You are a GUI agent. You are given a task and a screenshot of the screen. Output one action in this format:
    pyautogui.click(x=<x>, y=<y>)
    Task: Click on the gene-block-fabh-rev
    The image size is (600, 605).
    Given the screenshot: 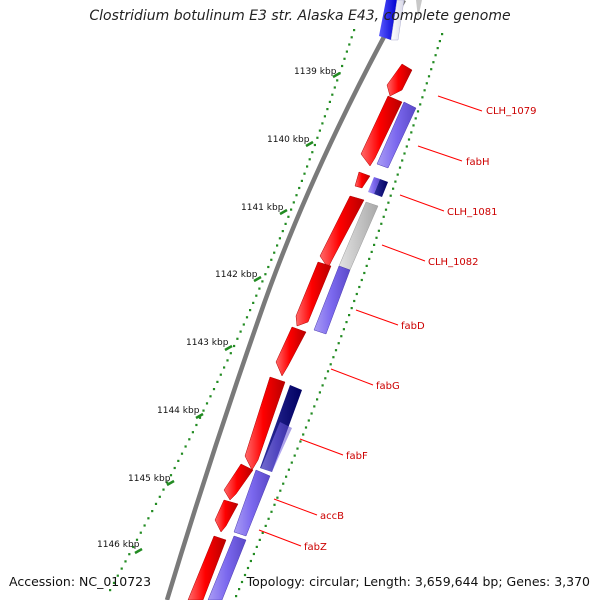 What is the action you would take?
    pyautogui.click(x=396, y=135)
    